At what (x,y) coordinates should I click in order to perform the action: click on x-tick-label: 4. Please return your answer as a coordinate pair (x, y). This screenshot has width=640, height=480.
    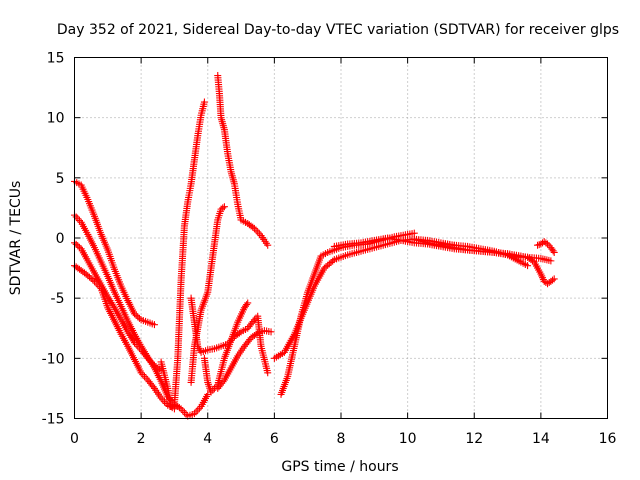
    Looking at the image, I should click on (207, 439).